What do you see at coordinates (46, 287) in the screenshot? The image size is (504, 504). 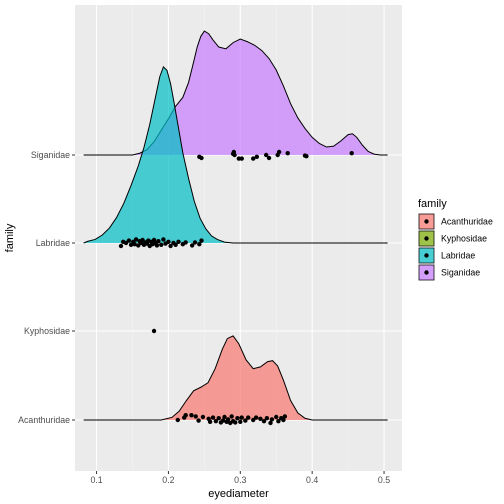 I see `y-axis: Acanthuridae Kyphosidae Labridae Siganidae` at bounding box center [46, 287].